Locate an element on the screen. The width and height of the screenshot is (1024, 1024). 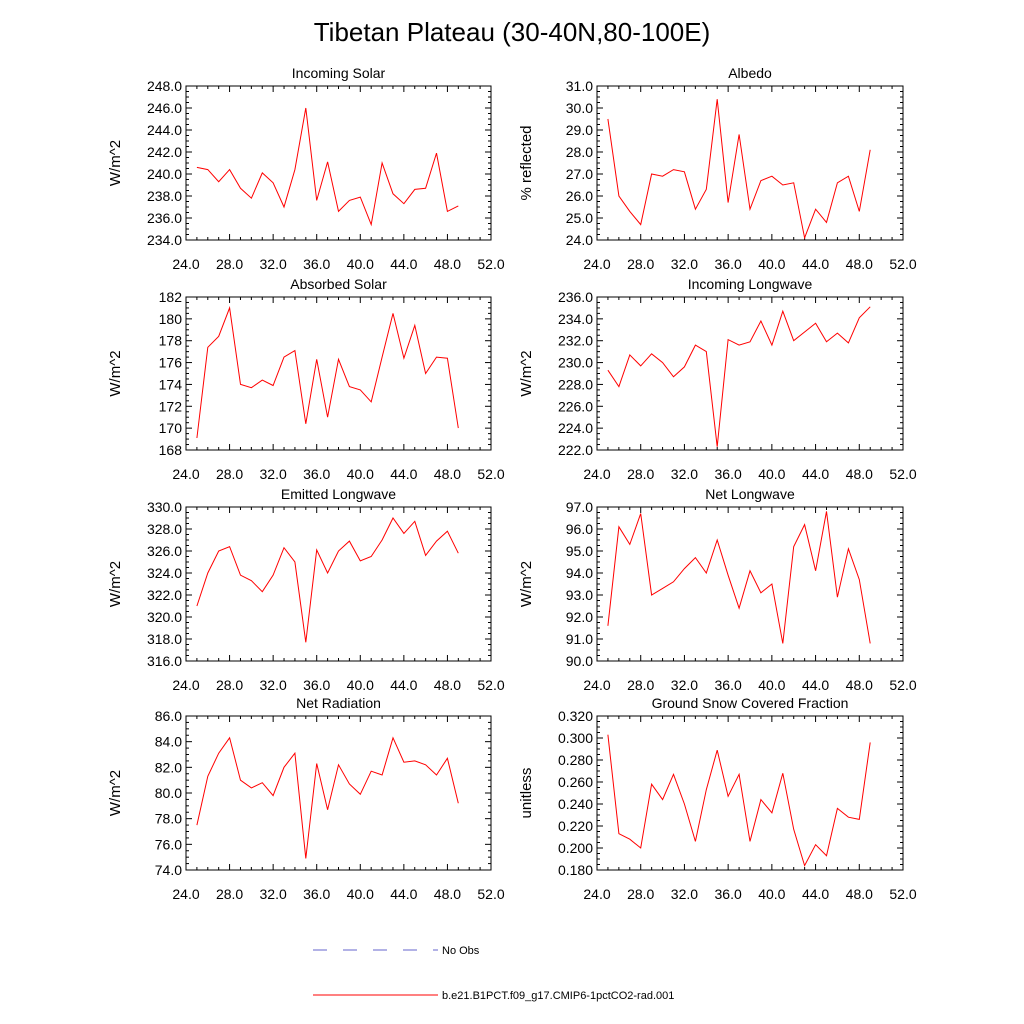
y-axis-label: % reflected is located at coordinates (526, 162).